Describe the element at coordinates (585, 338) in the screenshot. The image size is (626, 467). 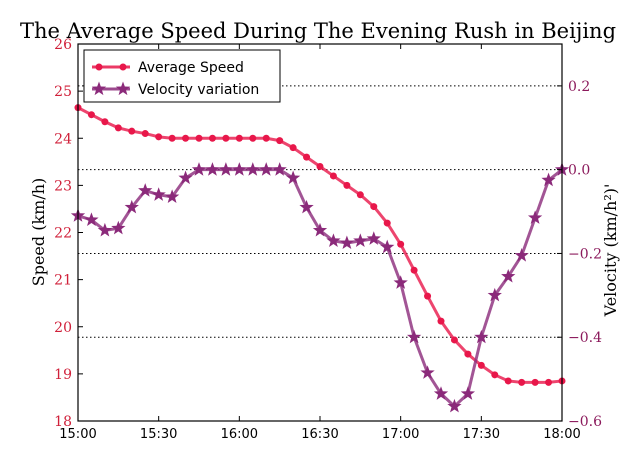
I see `y-right-tick-label: −0.4` at that location.